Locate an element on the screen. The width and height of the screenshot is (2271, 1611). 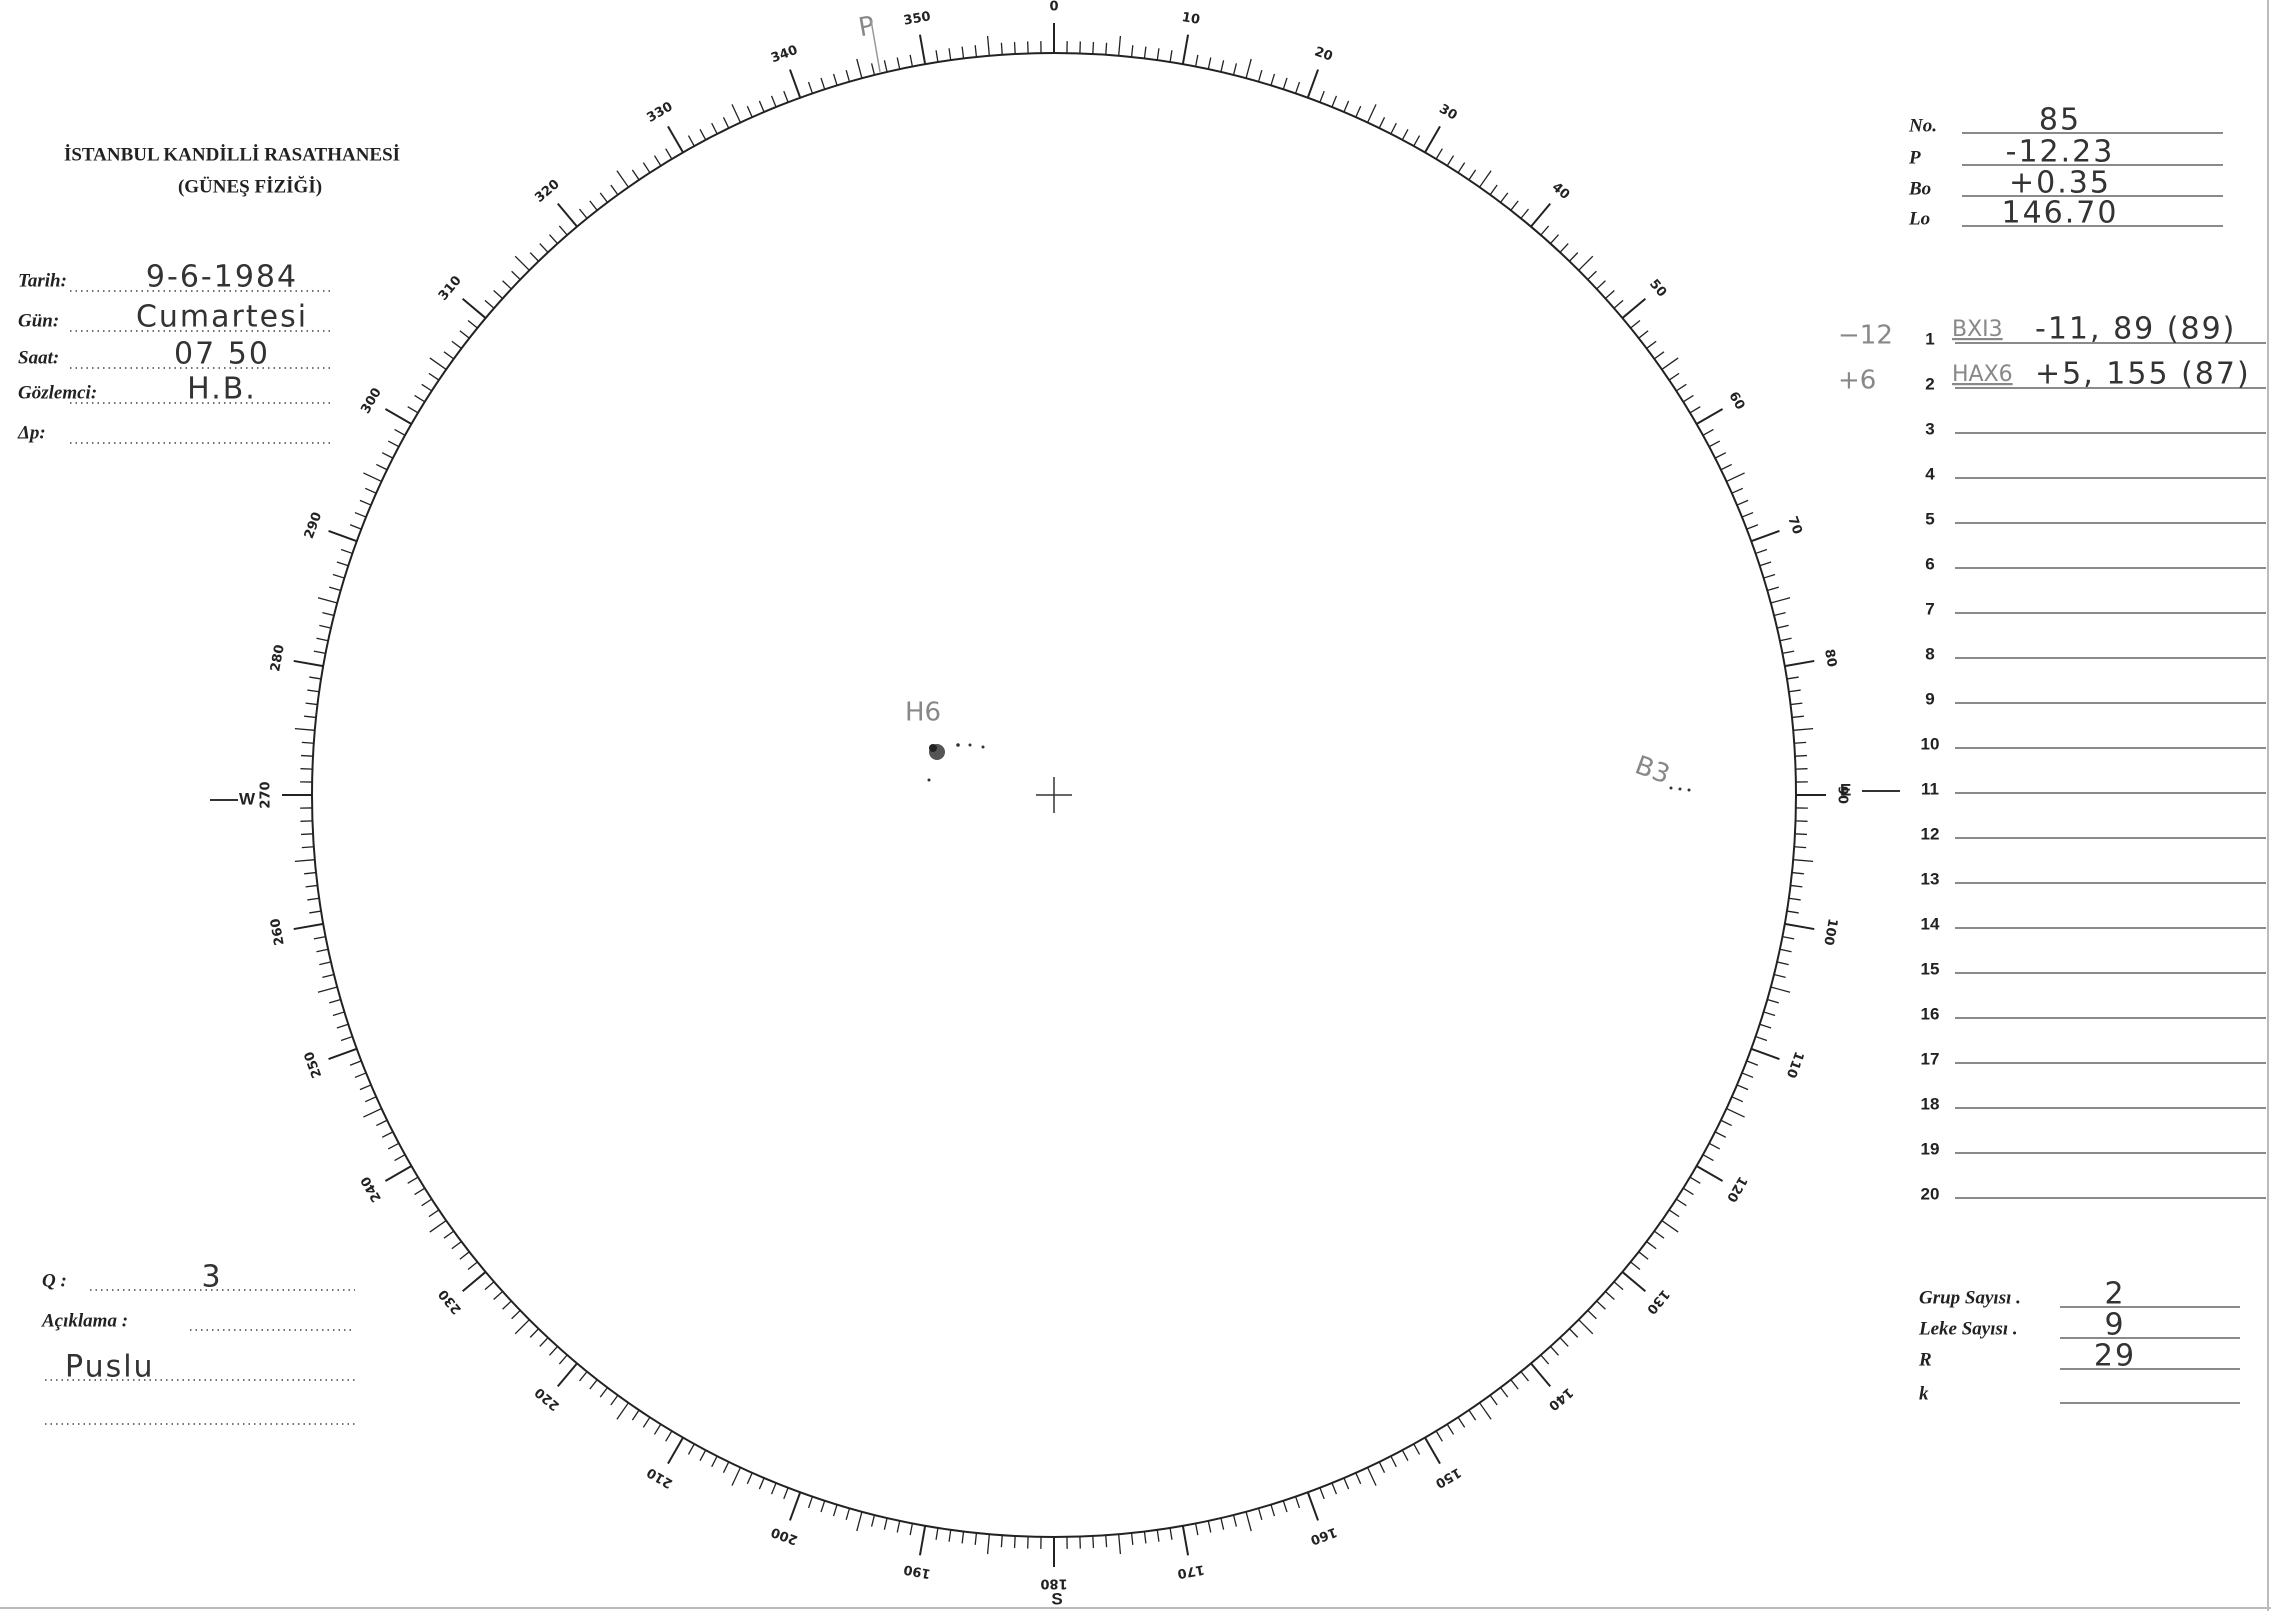
dial-label: 100 is located at coordinates (1829, 931).